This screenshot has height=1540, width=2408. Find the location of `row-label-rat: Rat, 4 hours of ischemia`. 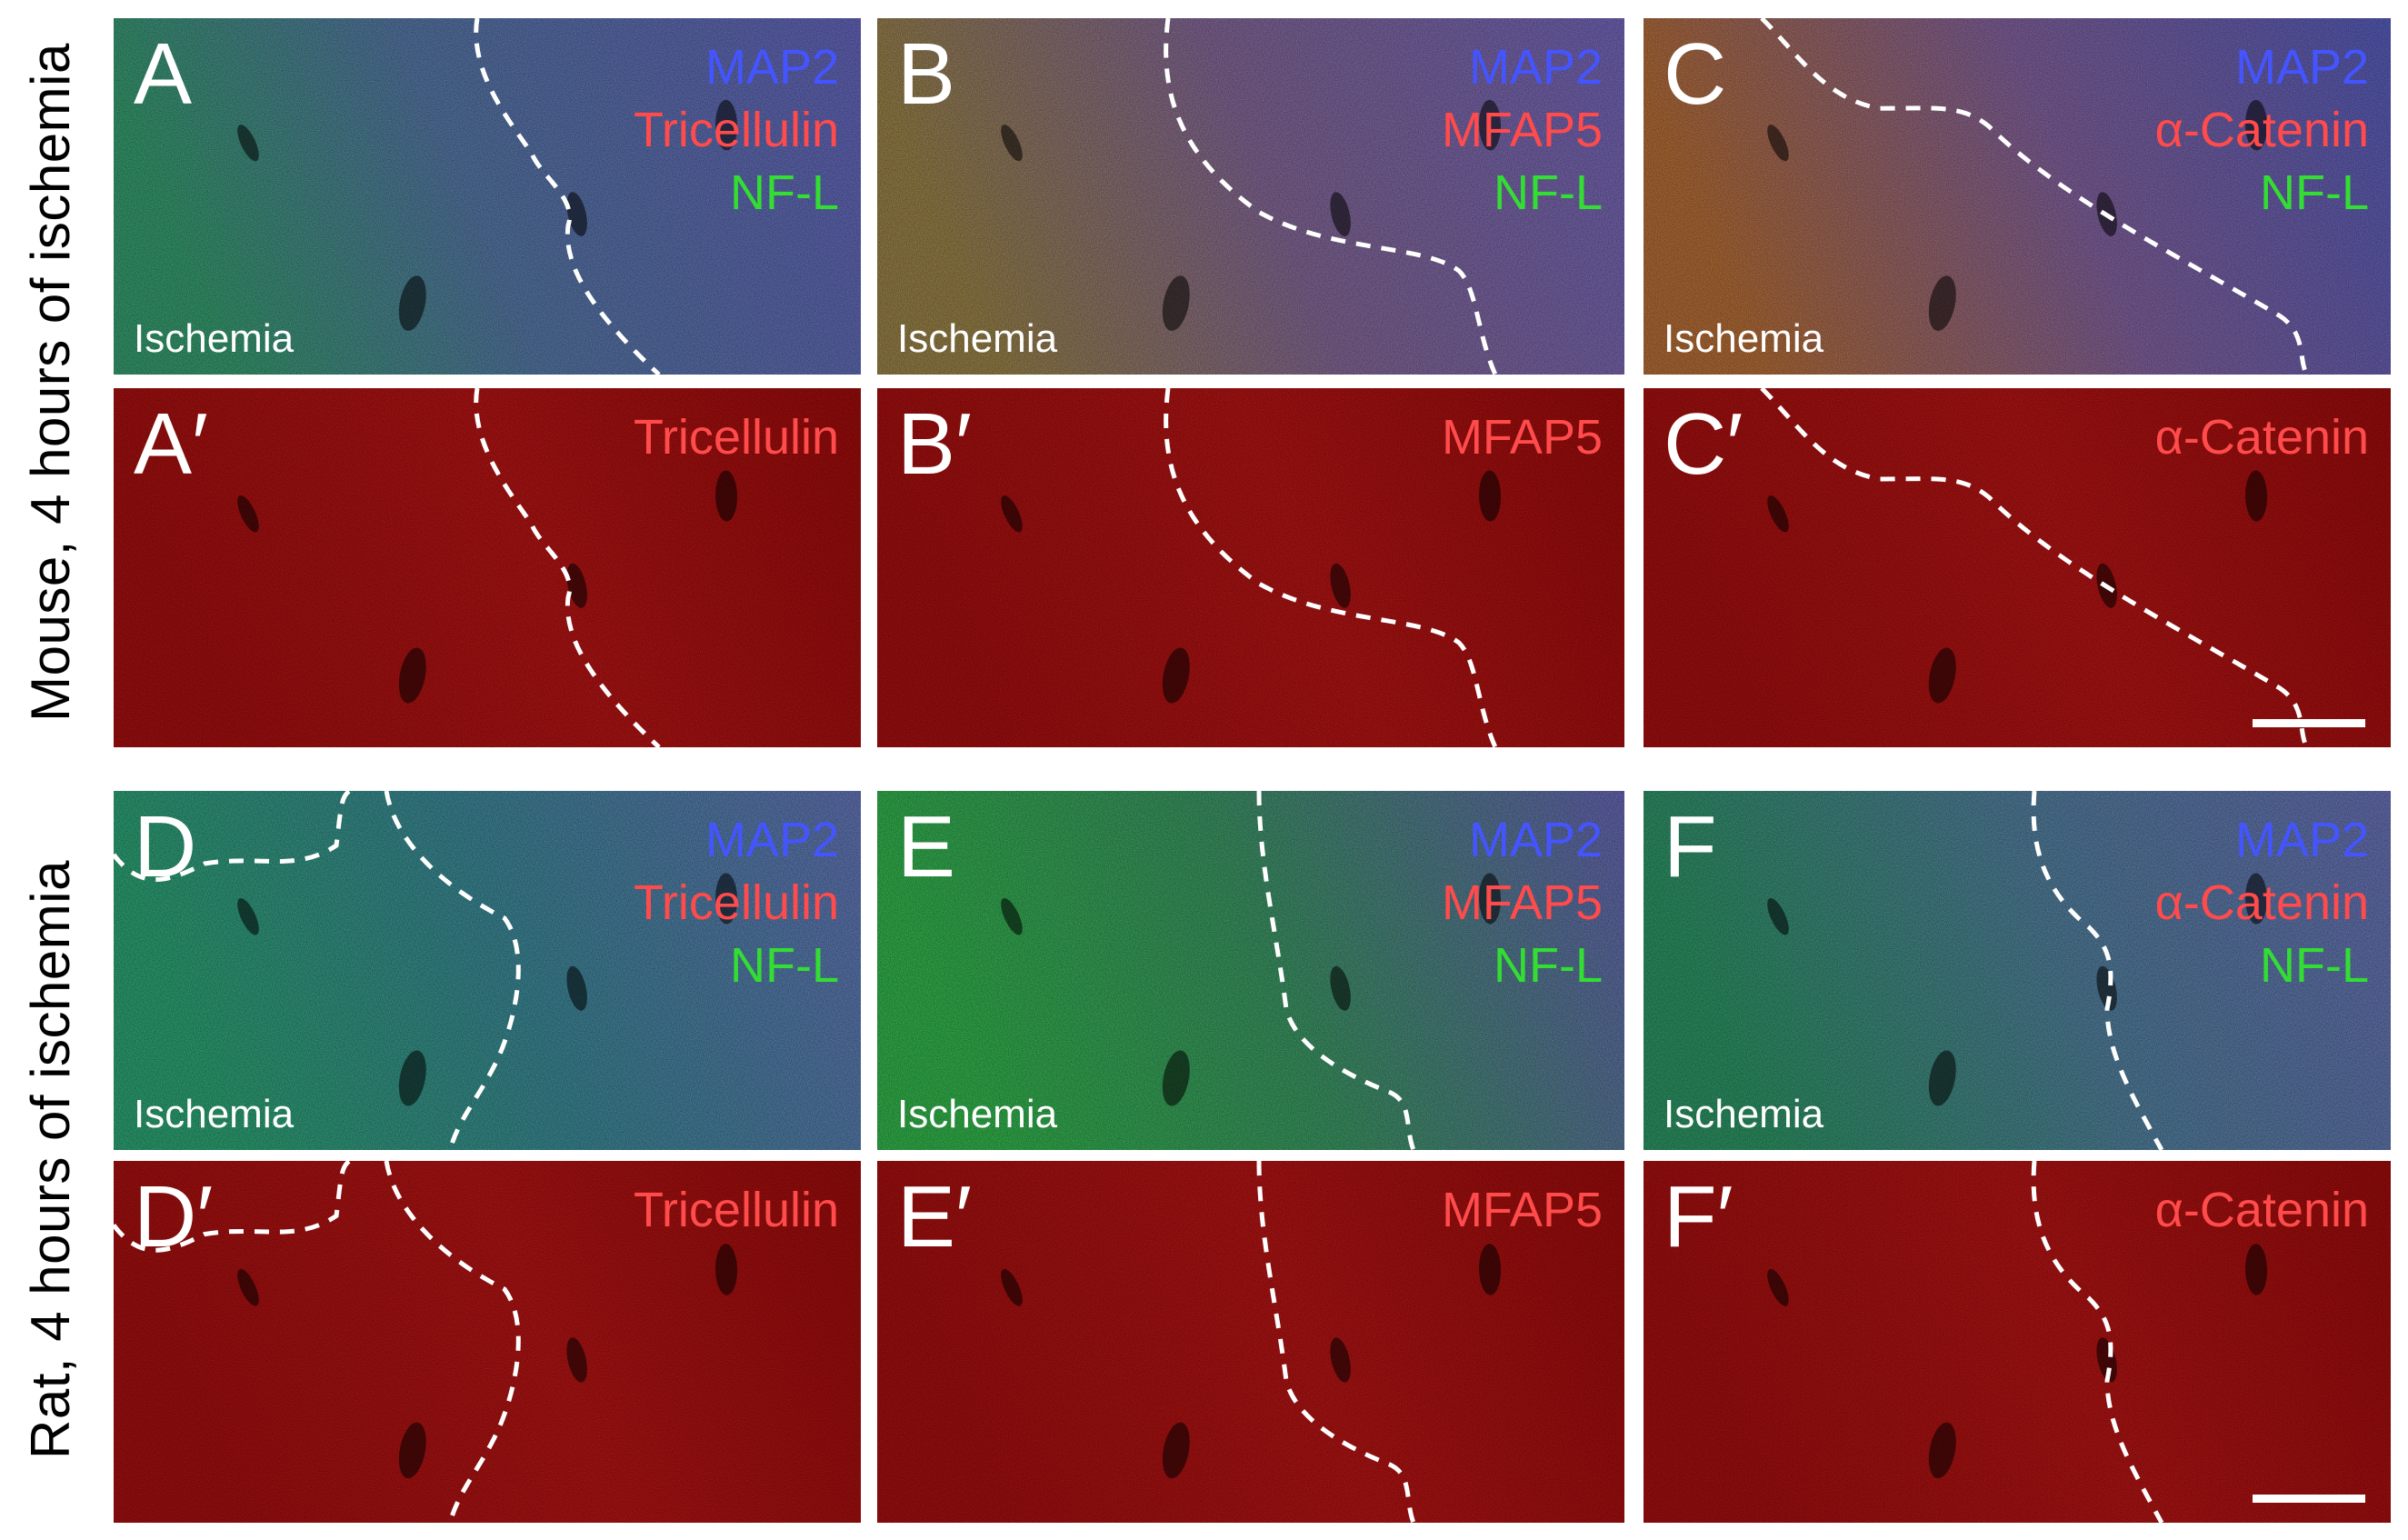

row-label-rat: Rat, 4 hours of ischemia is located at coordinates (50, 1159).